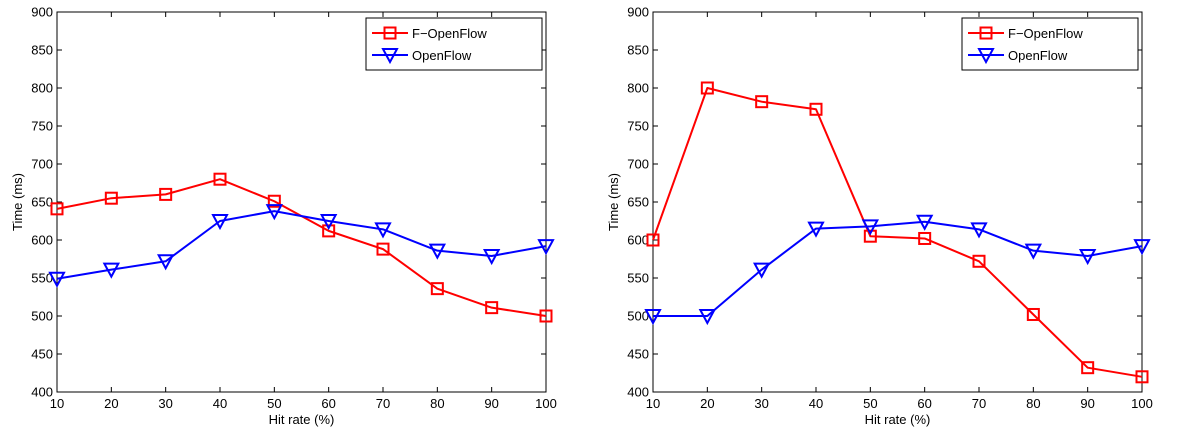  I want to click on x-tick-label: 40, so click(816, 403).